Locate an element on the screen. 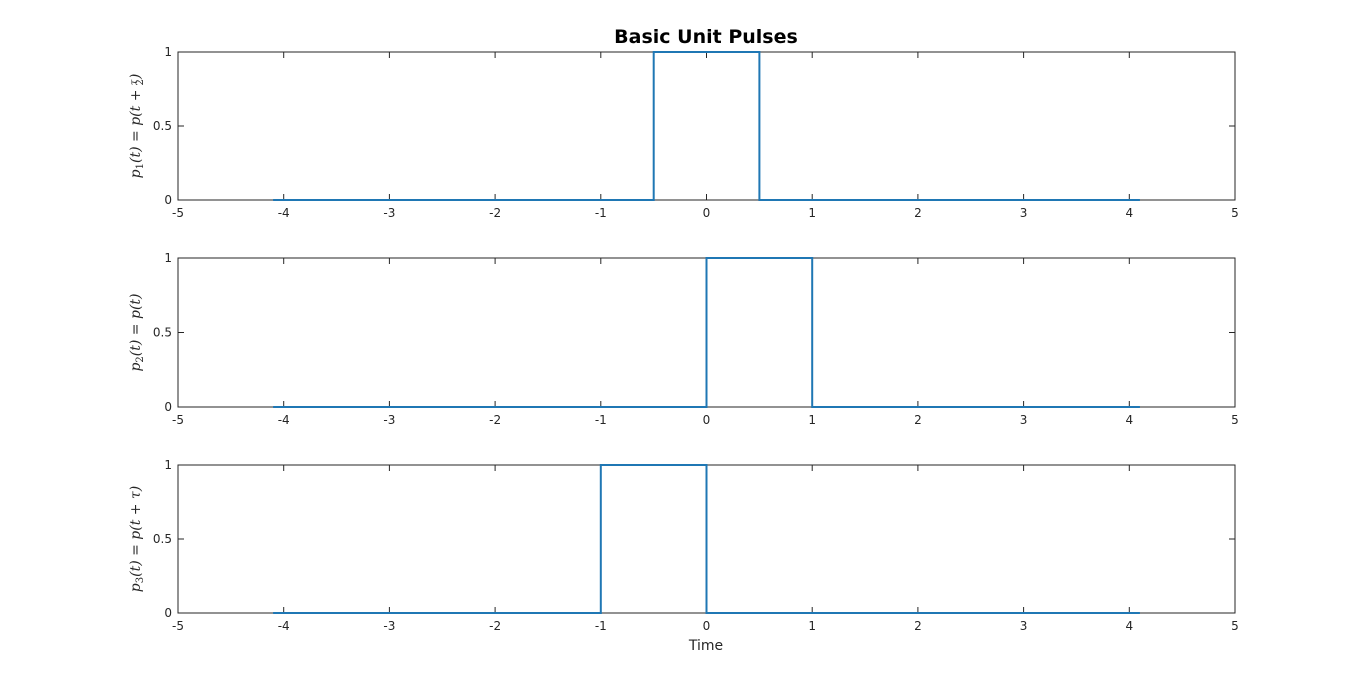 Image resolution: width=1366 pixels, height=689 pixels. x-tick-label-3-1: -4 is located at coordinates (284, 626).